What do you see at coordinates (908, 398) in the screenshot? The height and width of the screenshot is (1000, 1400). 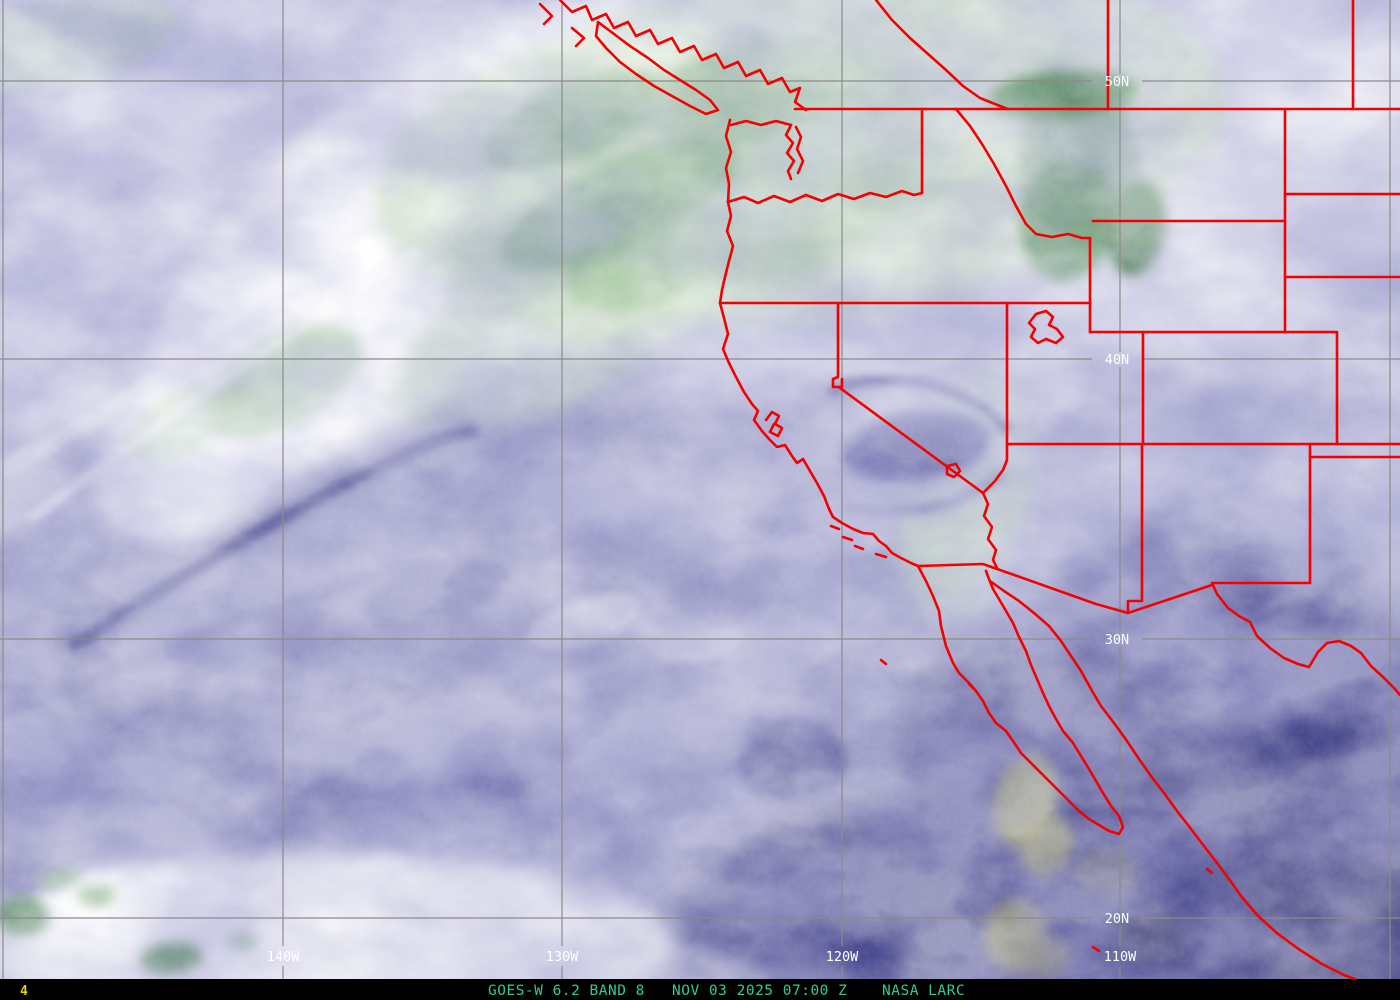 I see `california-nevada-border` at bounding box center [908, 398].